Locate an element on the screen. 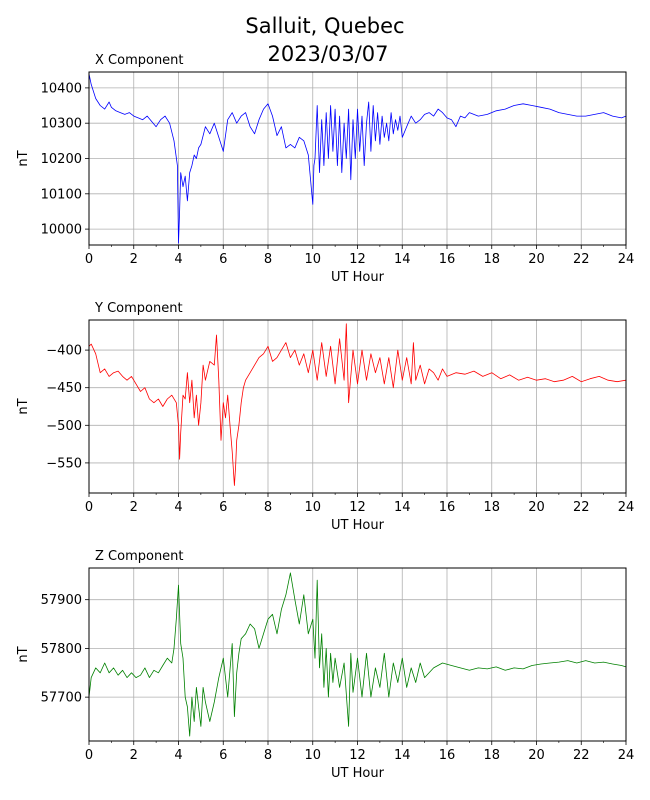  y-component-title: Y Component is located at coordinates (138, 308).